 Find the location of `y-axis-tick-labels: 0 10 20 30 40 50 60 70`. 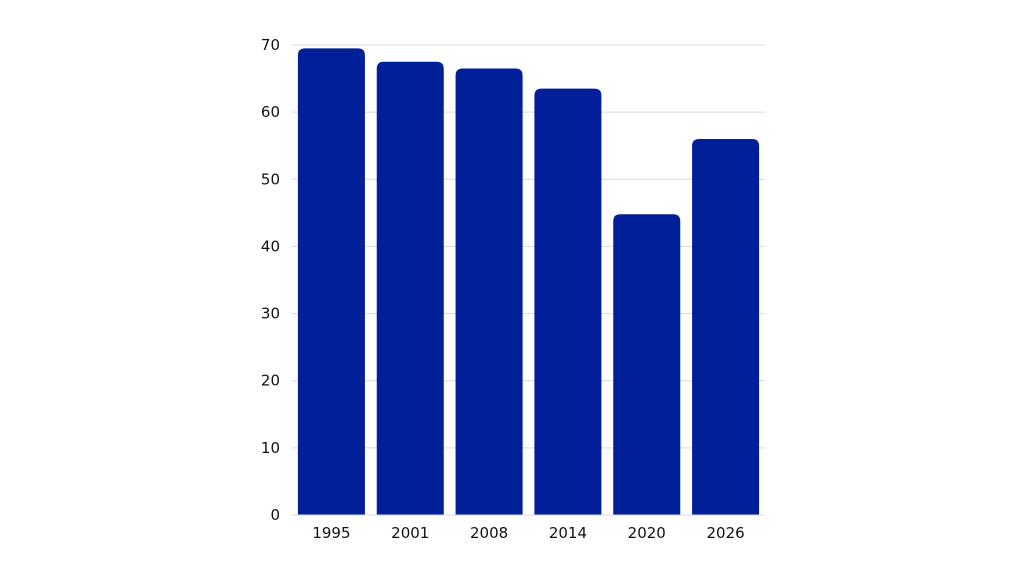

y-axis-tick-labels: 0 10 20 30 40 50 60 70 is located at coordinates (270, 280).